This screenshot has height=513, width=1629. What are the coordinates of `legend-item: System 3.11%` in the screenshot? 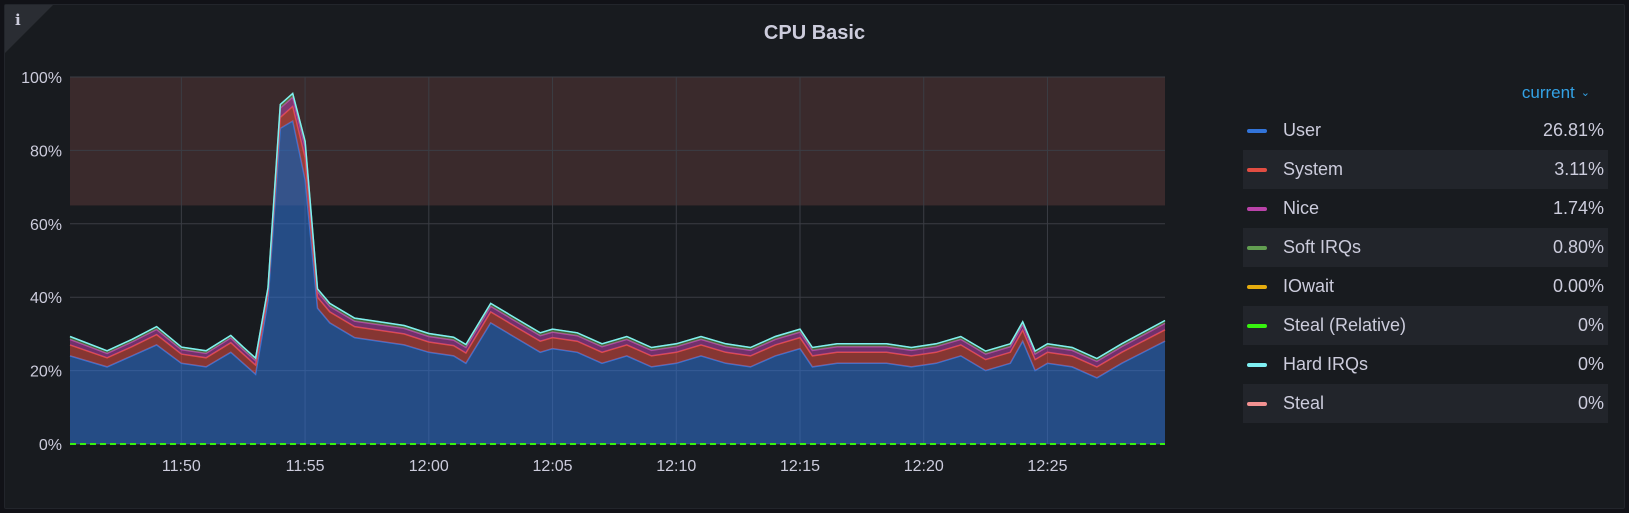 It's located at (1425, 169).